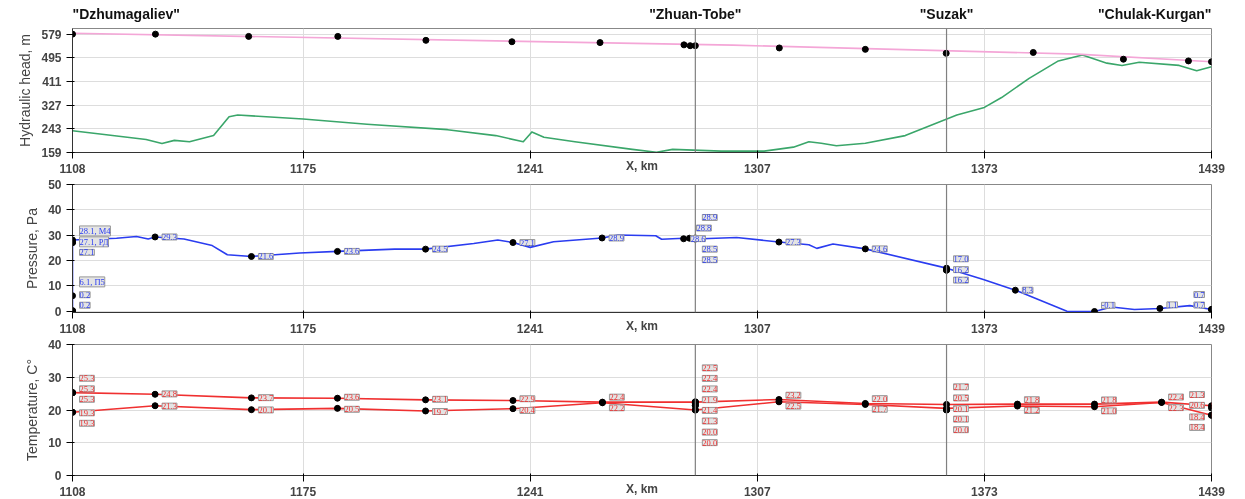  What do you see at coordinates (1199, 294) in the screenshot?
I see `data-label: 0.7` at bounding box center [1199, 294].